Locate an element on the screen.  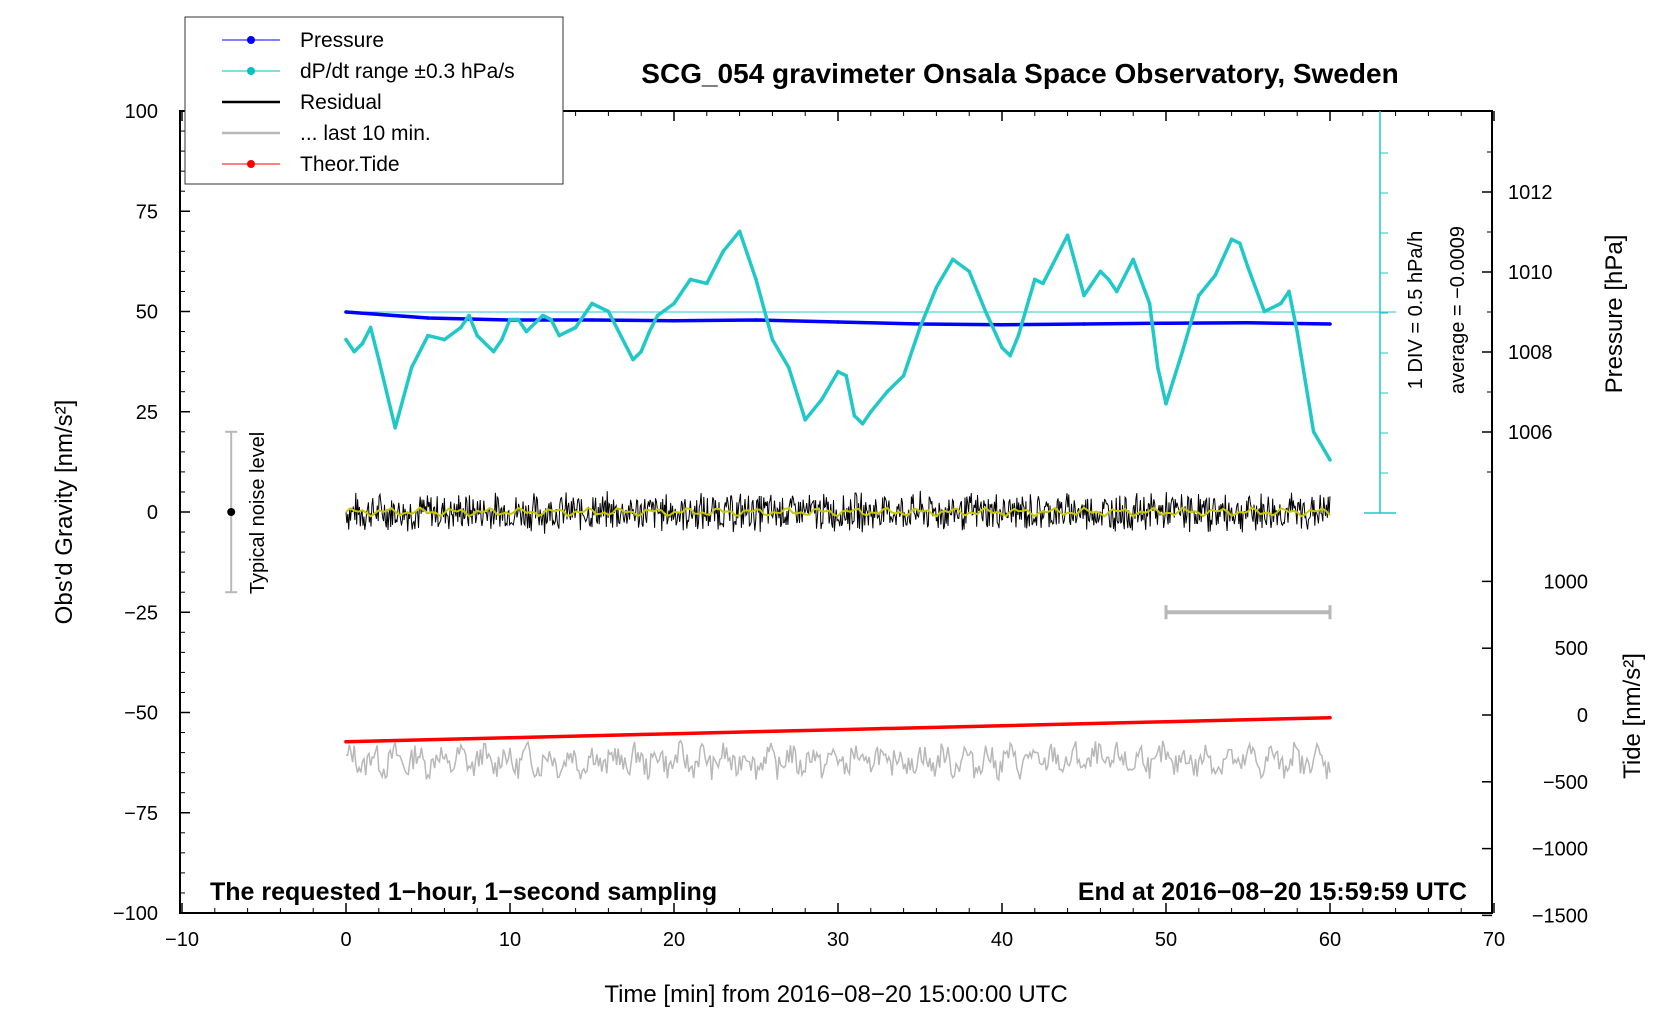
y-tick-label: −100 is located at coordinates (135, 914).